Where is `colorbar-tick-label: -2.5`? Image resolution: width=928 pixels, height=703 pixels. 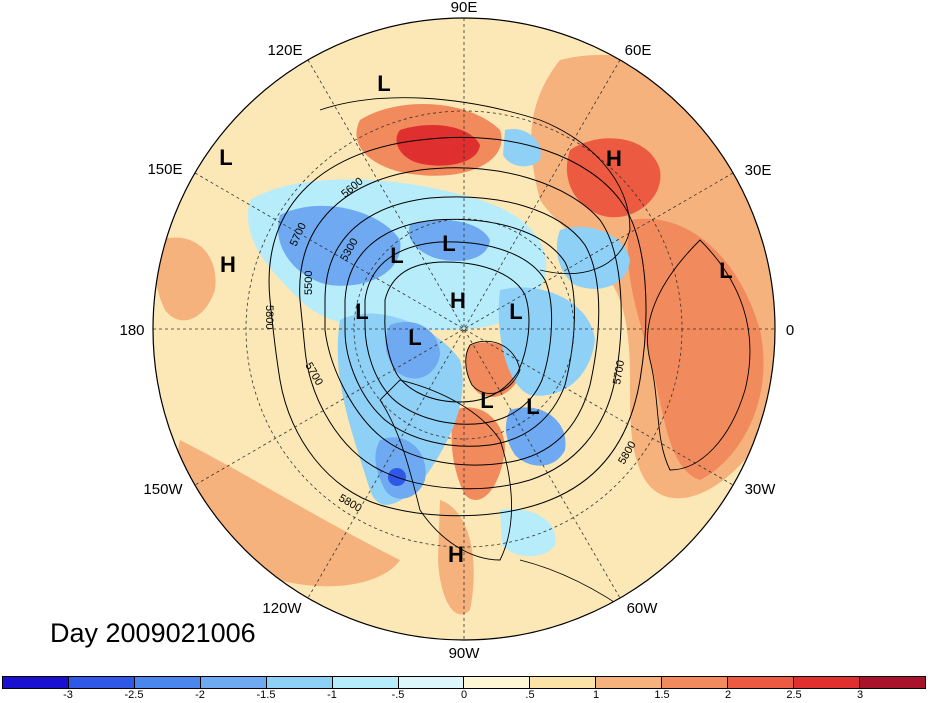
colorbar-tick-label: -2.5 is located at coordinates (134, 695).